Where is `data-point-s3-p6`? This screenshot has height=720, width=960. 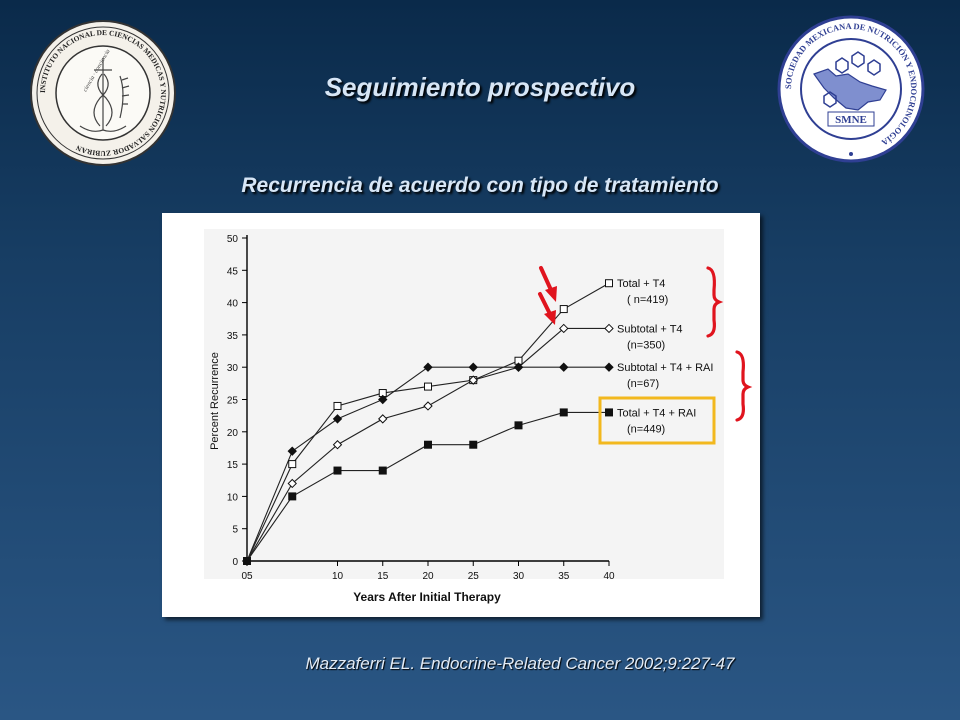
data-point-s3-p6 is located at coordinates (473, 367).